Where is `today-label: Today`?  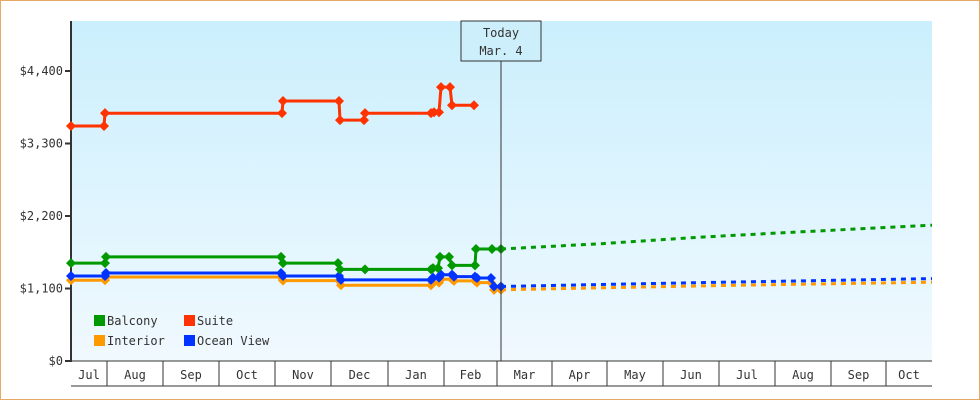 today-label: Today is located at coordinates (501, 33).